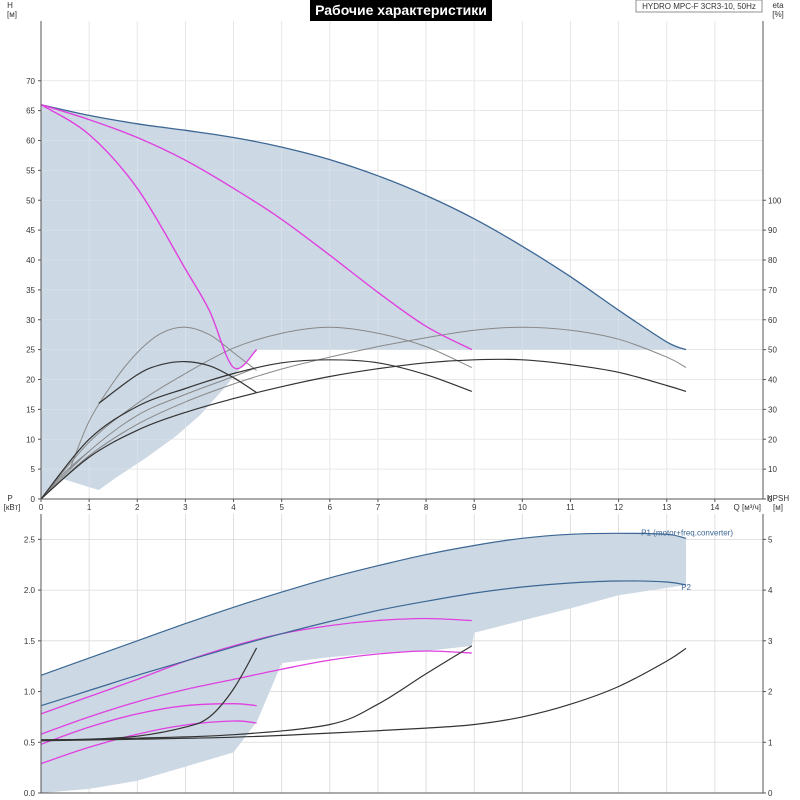  I want to click on top-left-tick-label: 60, so click(30, 141).